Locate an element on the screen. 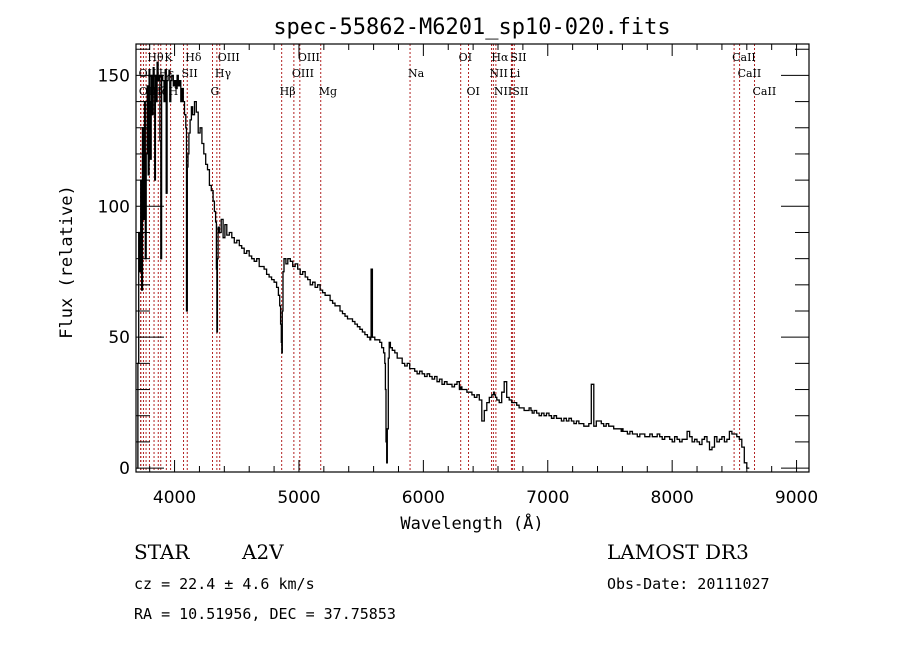  x-tick-label: 5000 is located at coordinates (298, 498).